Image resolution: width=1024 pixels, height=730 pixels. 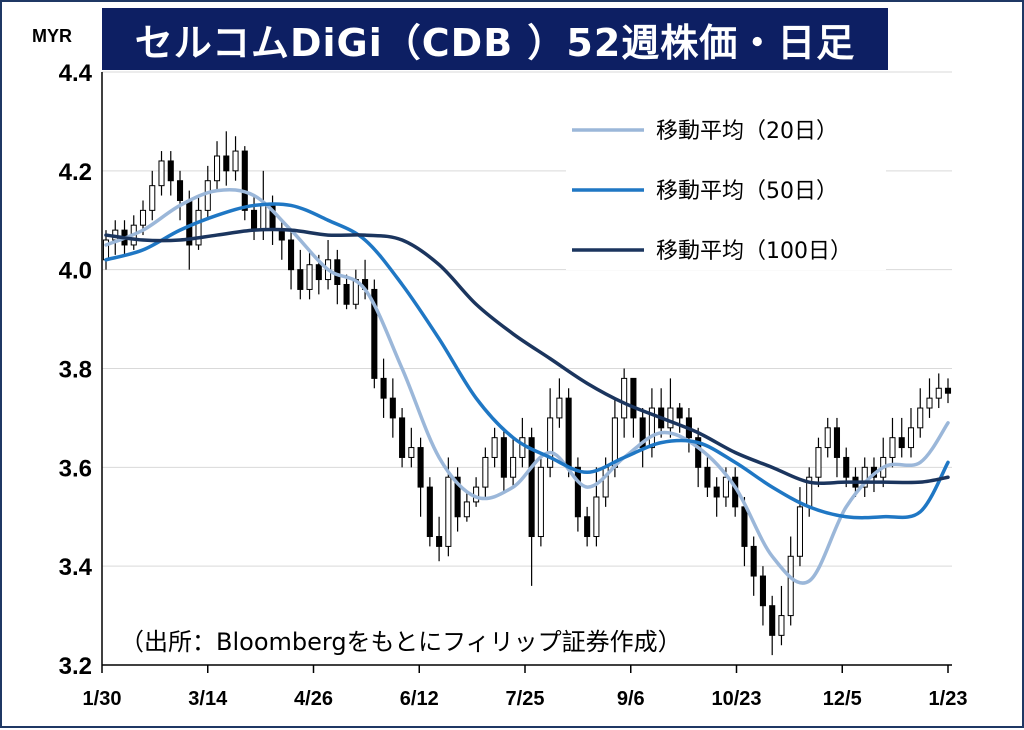 I want to click on legend-label: 移動平均（100日）, so click(x=754, y=251).